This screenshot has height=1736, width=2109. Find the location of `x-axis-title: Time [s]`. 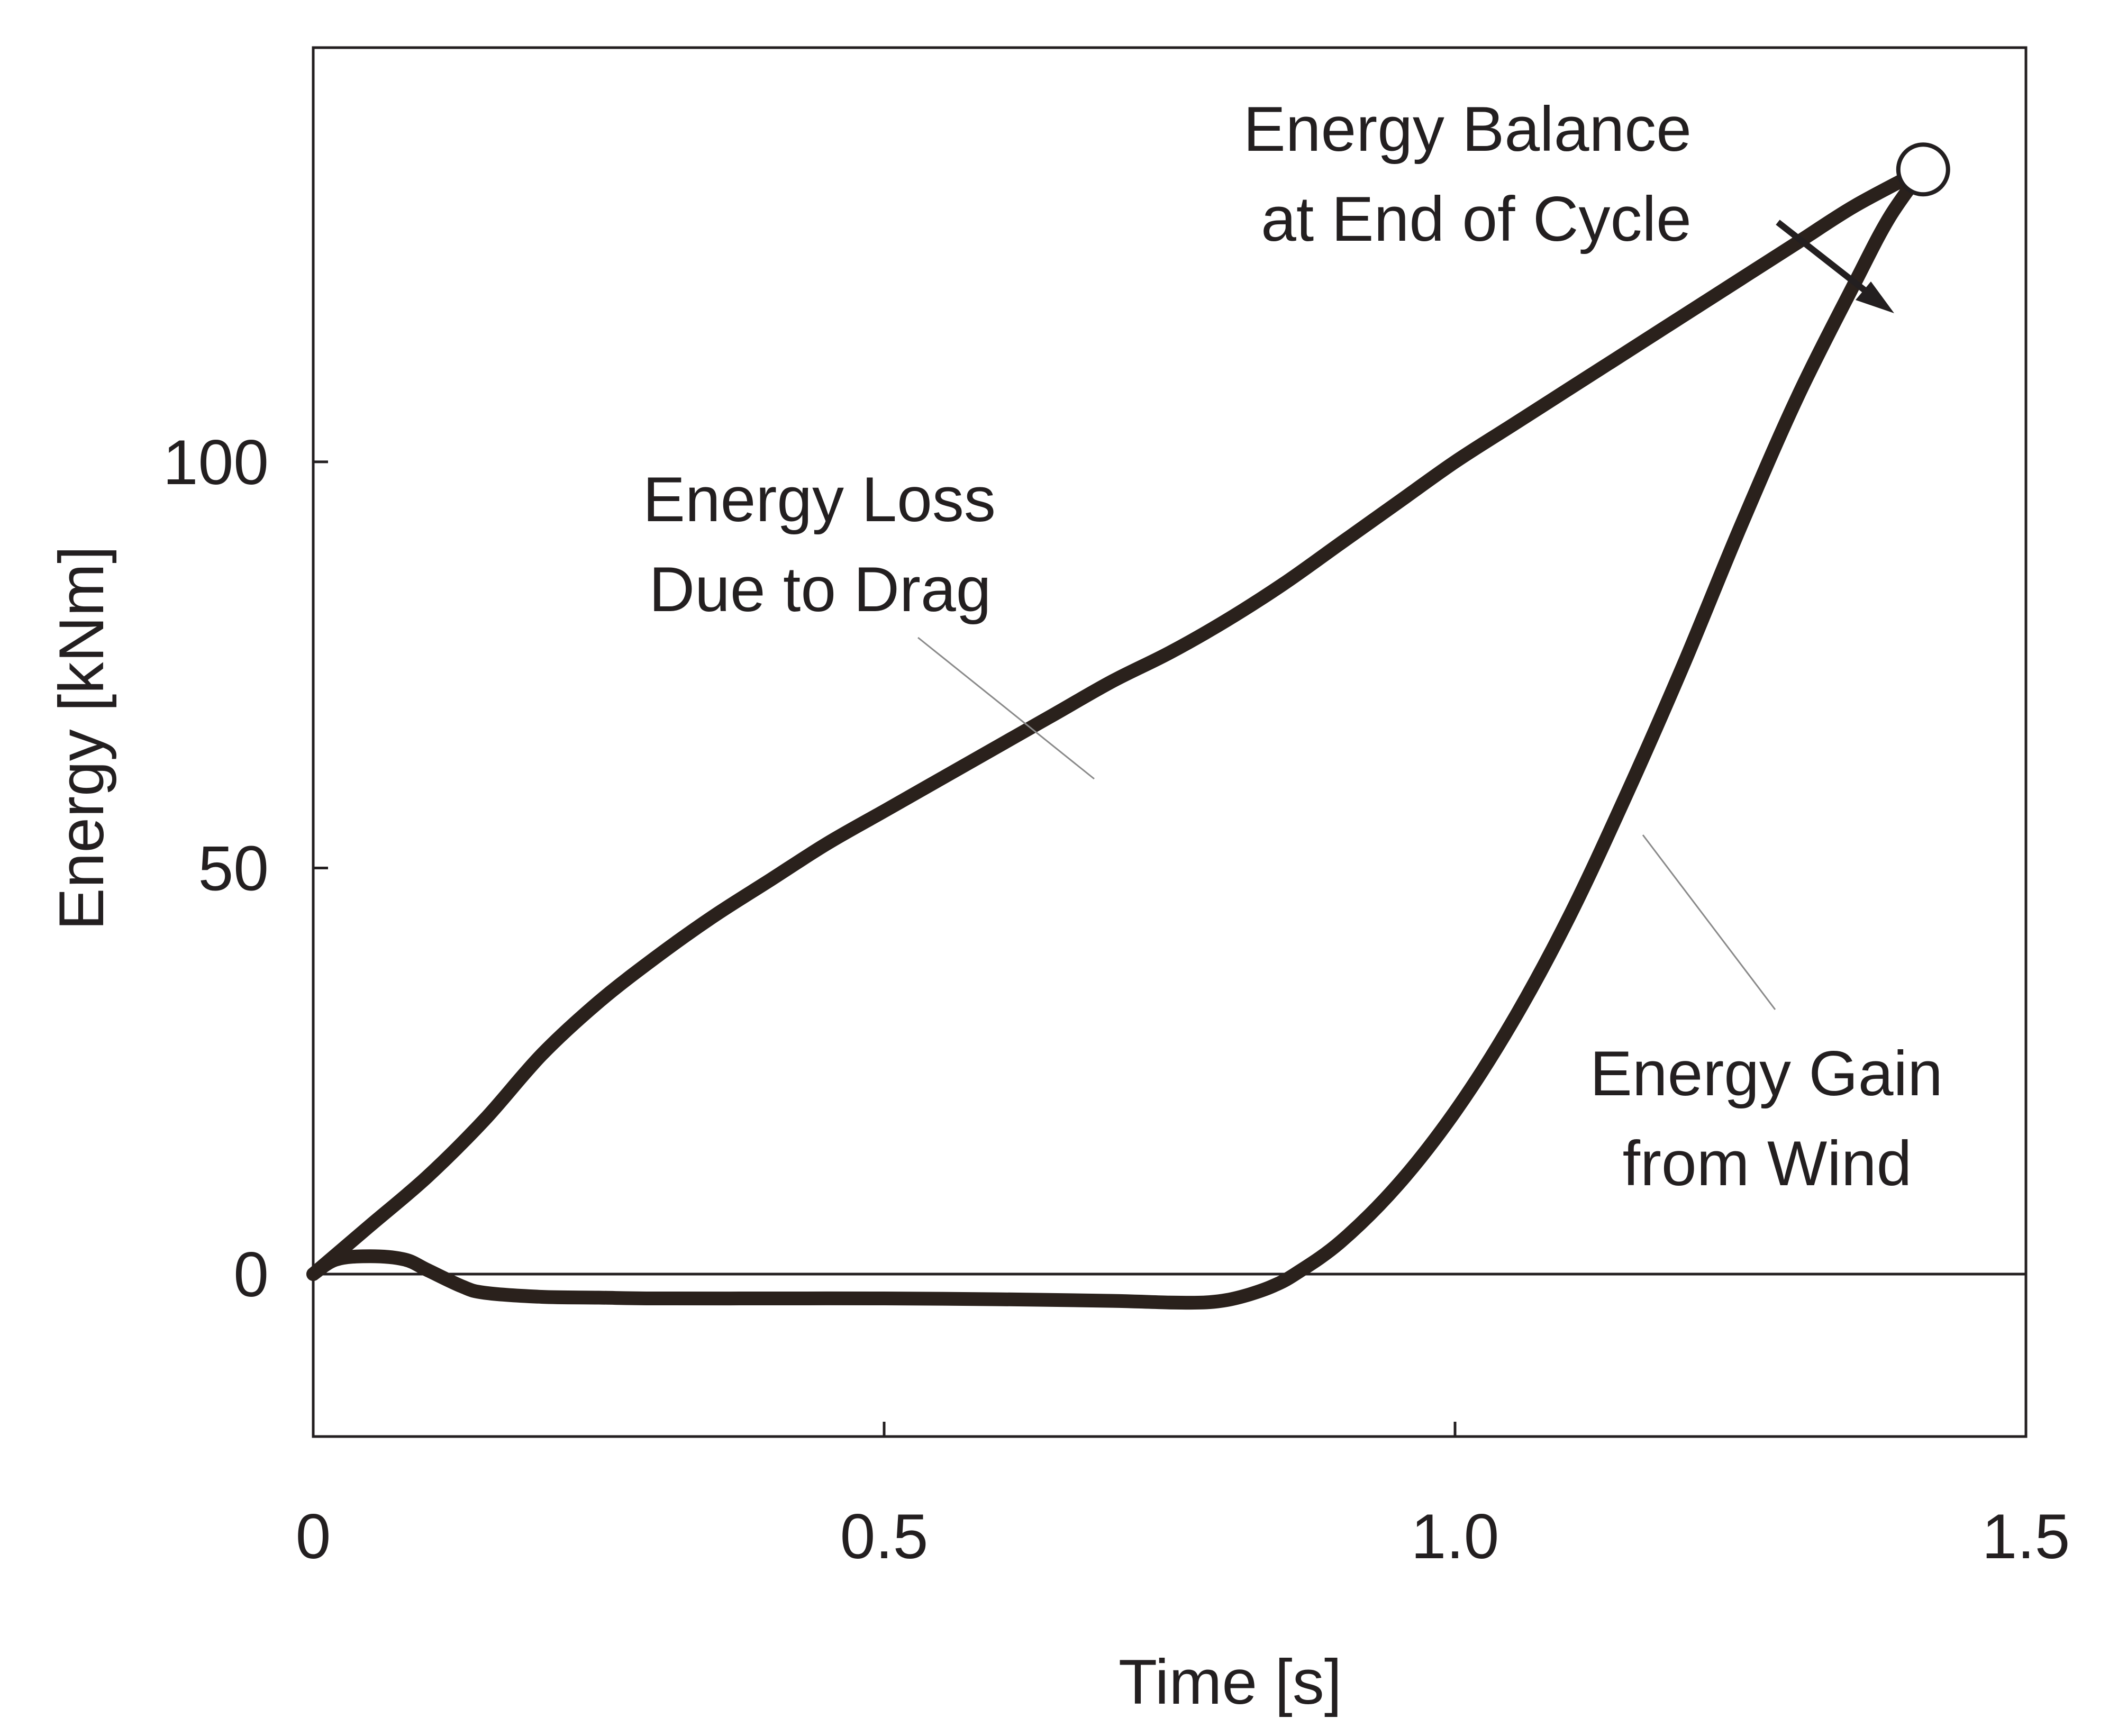

x-axis-title: Time [s] is located at coordinates (1231, 1682).